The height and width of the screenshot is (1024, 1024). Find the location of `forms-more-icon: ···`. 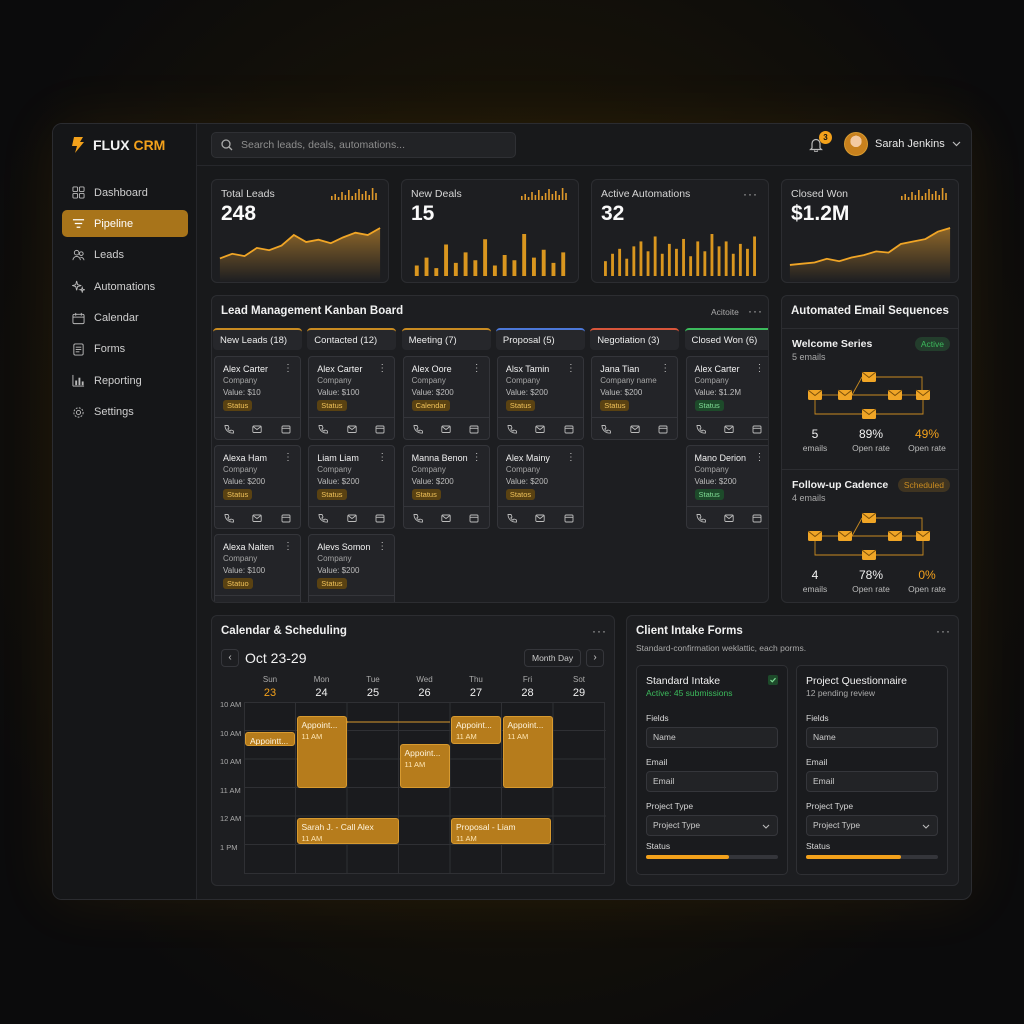

forms-more-icon: ··· is located at coordinates (943, 631).